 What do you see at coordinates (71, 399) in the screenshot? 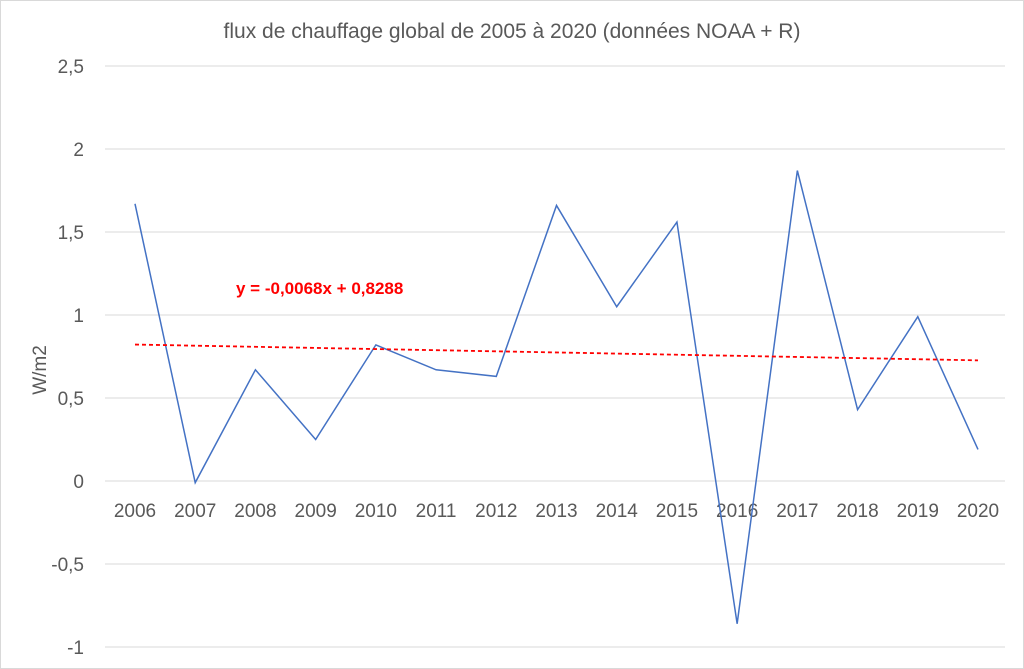
I see `y-tick-label: 0,5` at bounding box center [71, 399].